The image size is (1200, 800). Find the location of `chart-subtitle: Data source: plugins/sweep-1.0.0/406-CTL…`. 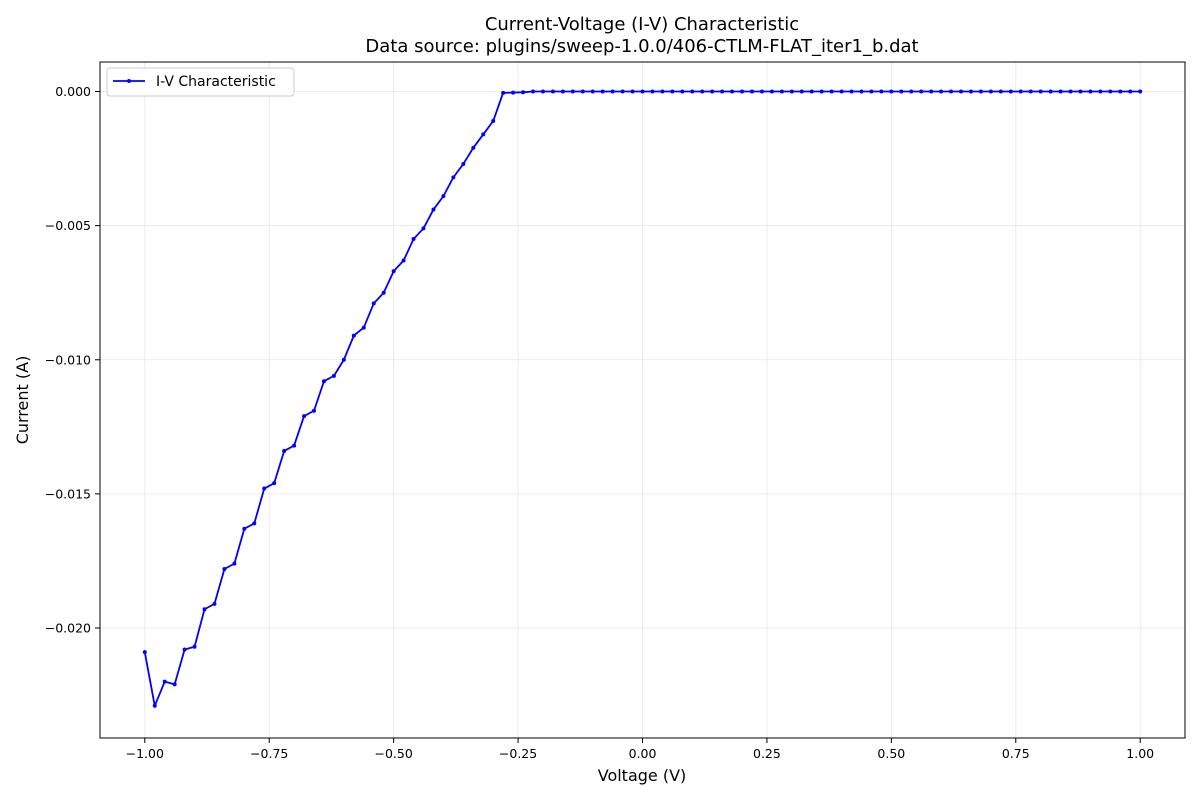

chart-subtitle: Data source: plugins/sweep-1.0.0/406-CTL… is located at coordinates (641, 46).